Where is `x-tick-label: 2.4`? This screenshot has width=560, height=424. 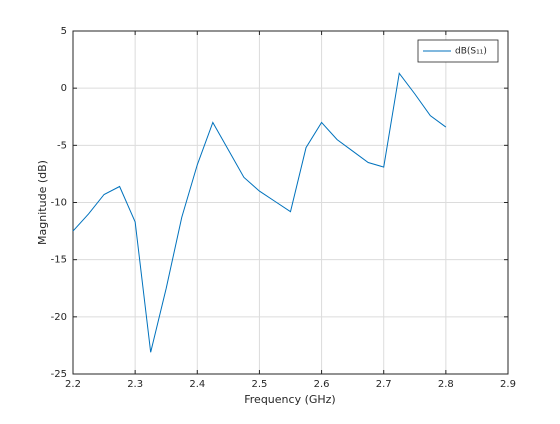
x-tick-label: 2.4 is located at coordinates (197, 384).